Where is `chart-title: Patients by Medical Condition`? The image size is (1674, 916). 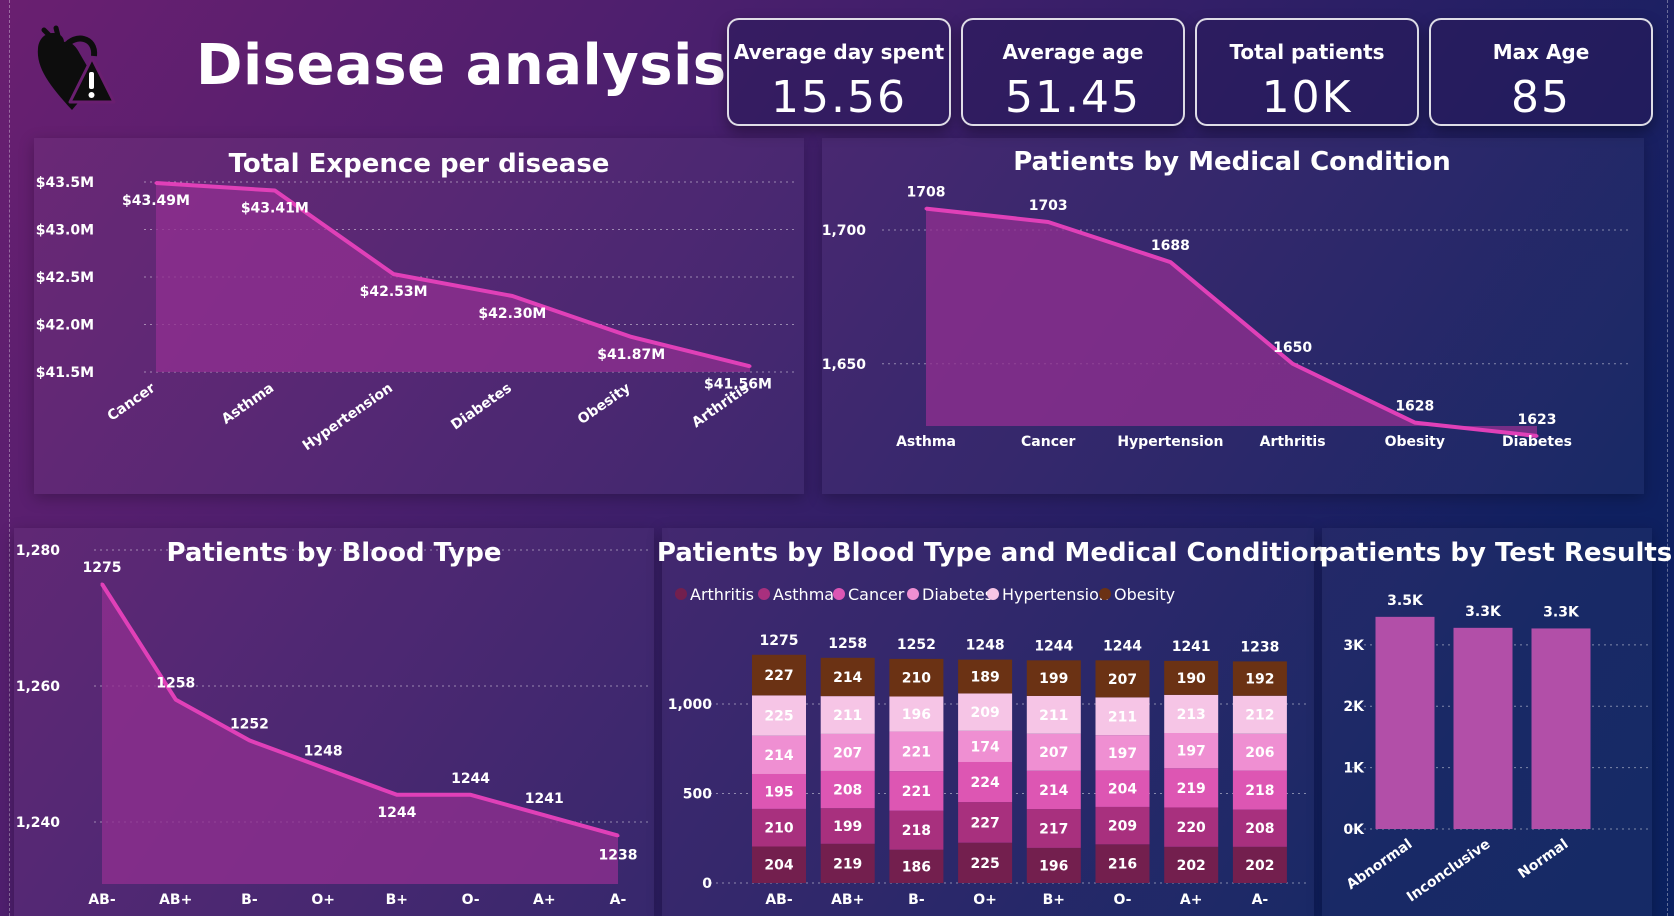
chart-title: Patients by Medical Condition is located at coordinates (1232, 162).